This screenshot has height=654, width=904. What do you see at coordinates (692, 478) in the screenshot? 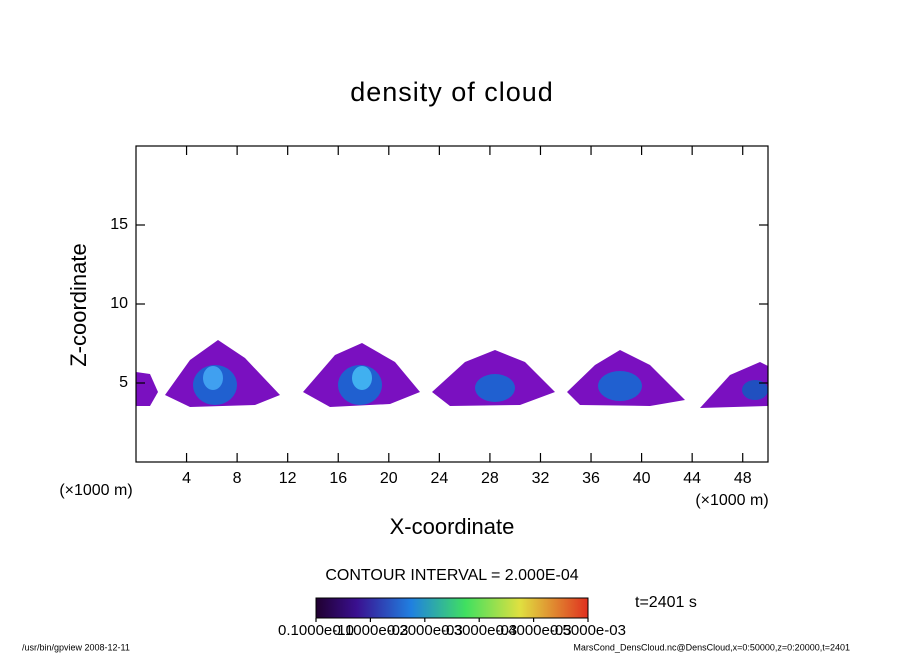
I see `x-tick-label: 44` at bounding box center [692, 478].